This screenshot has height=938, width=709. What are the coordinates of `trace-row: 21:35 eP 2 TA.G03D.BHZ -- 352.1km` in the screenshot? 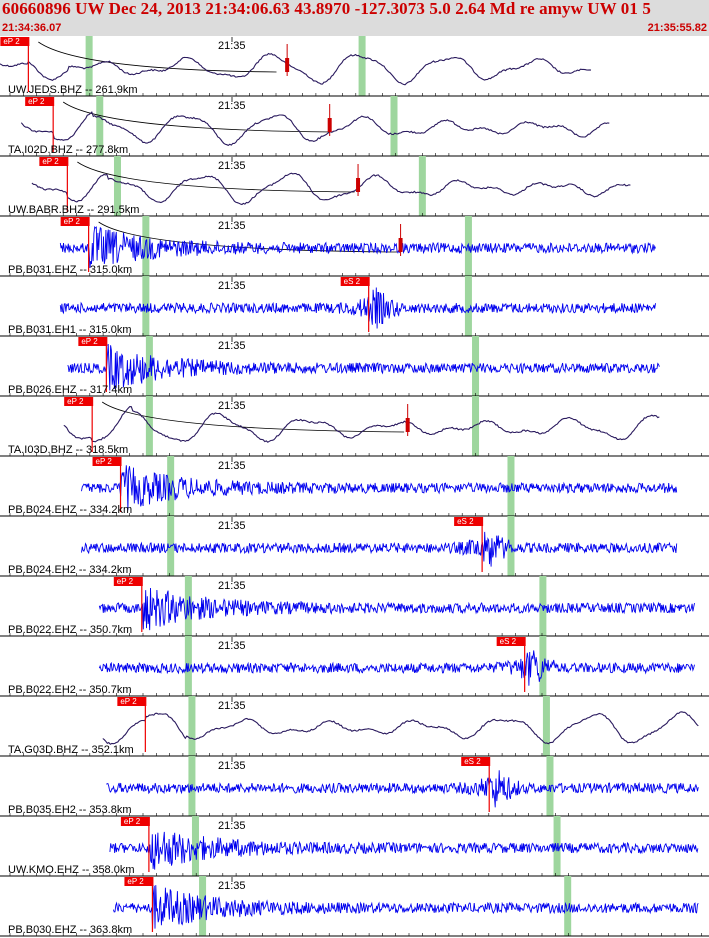 It's located at (354, 726).